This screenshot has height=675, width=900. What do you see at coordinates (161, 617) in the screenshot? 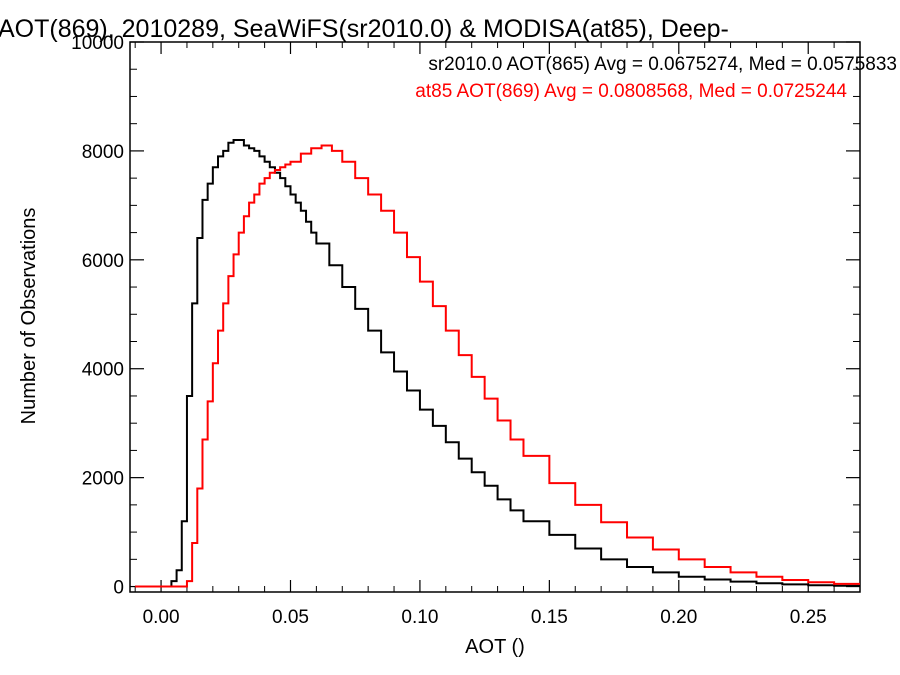
I see `x-tick-label: 0.00` at bounding box center [161, 617].